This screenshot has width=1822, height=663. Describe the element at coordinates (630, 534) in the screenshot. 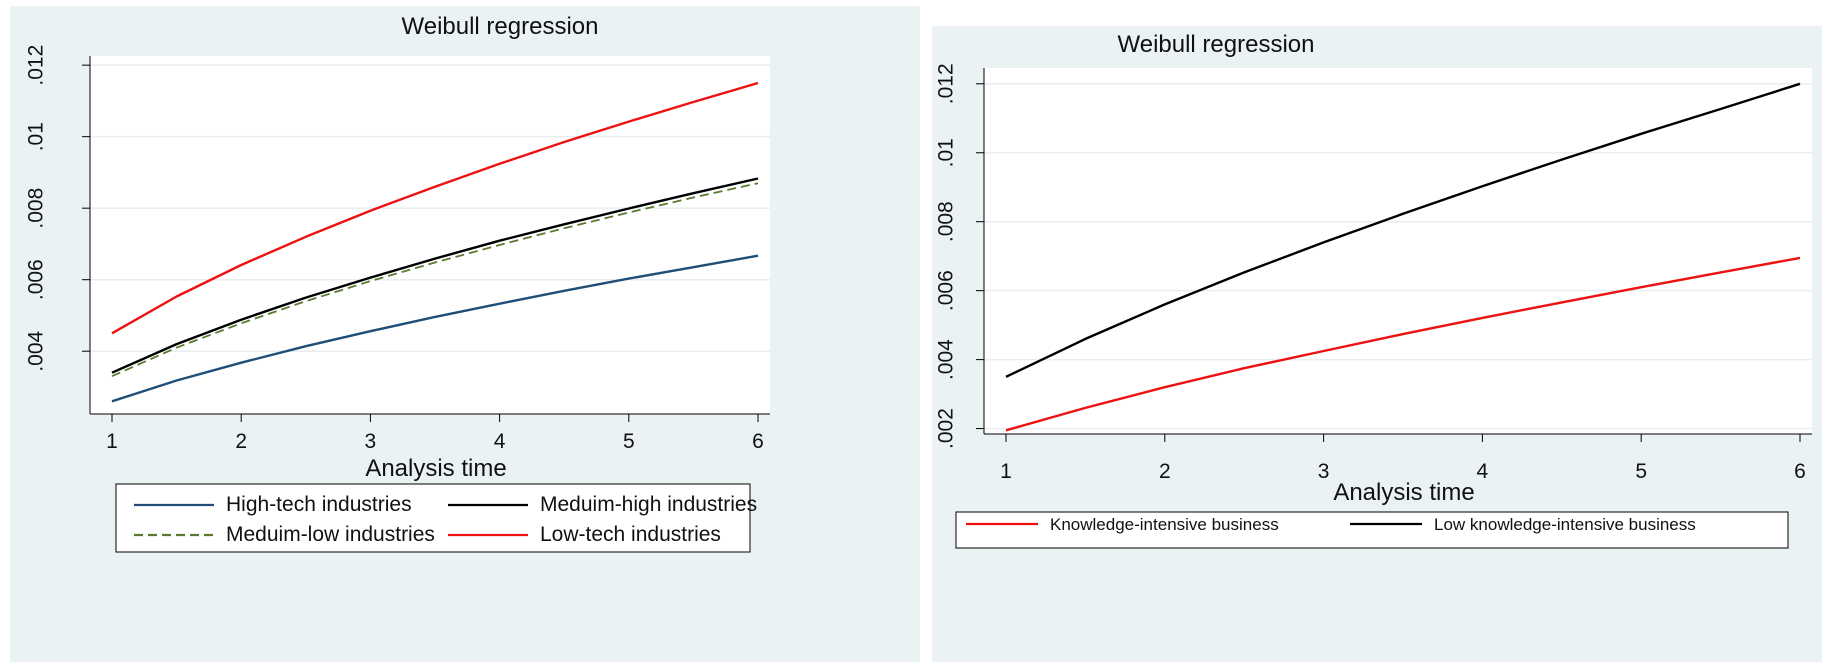

I see `legend-label: Low-tech industries` at that location.